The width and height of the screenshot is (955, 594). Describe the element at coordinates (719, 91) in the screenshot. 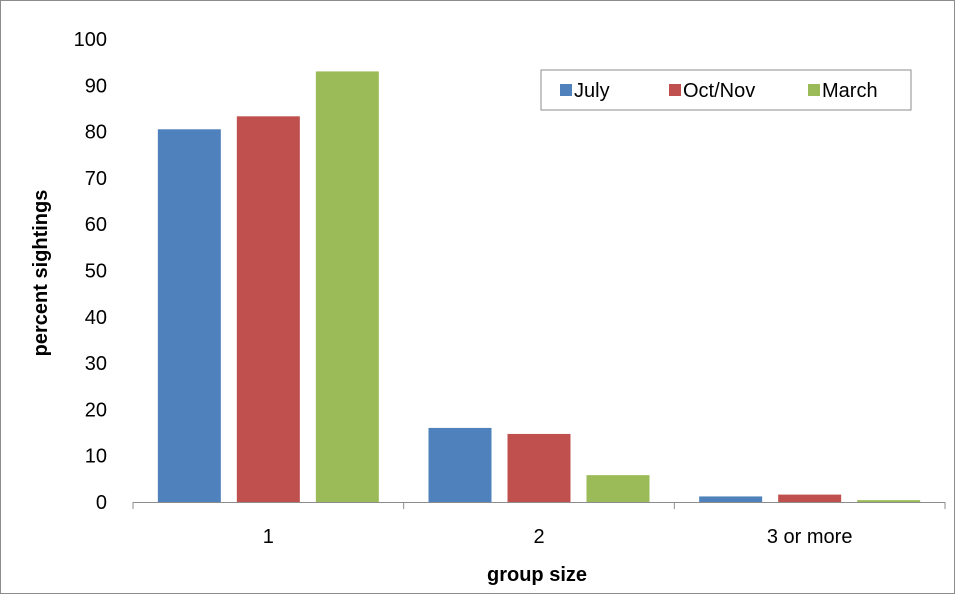

I see `legend-label: Oct/Nov` at that location.